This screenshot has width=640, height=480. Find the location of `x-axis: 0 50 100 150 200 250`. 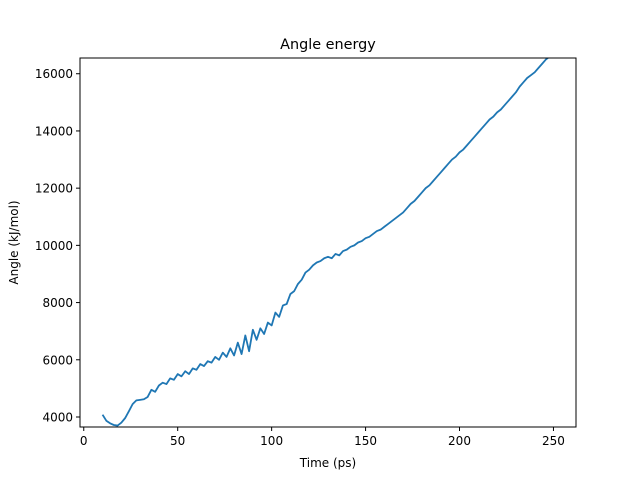

x-axis: 0 50 100 150 200 250 is located at coordinates (322, 437).